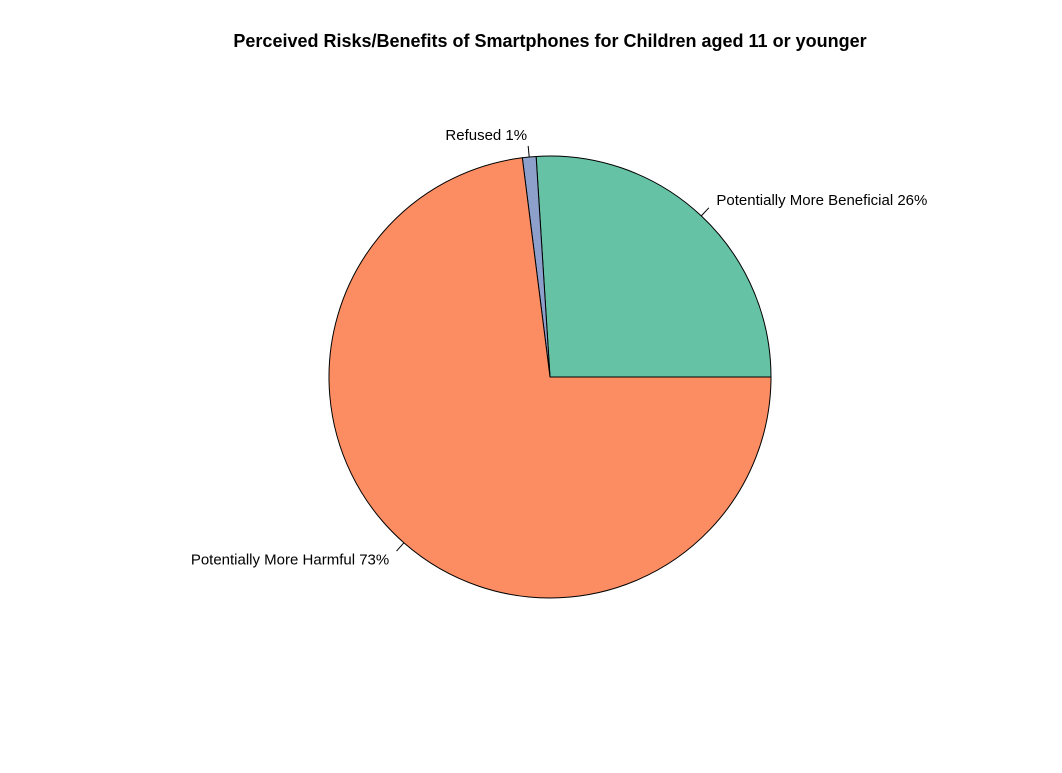  I want to click on slice-label: Potentially More Harmful 73%, so click(290, 559).